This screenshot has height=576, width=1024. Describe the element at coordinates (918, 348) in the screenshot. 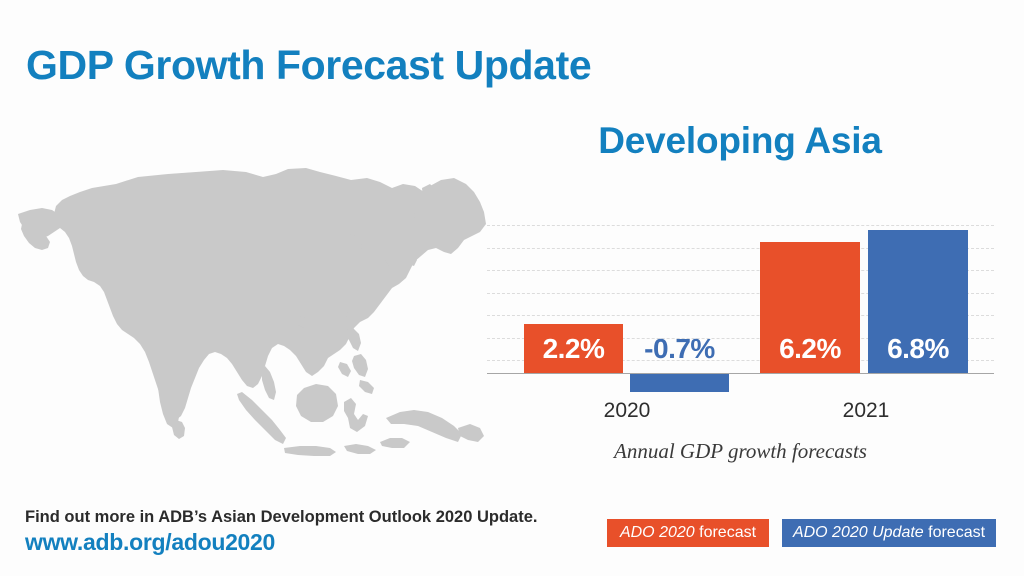

I see `bar-label-2021-update: 6.8%` at that location.